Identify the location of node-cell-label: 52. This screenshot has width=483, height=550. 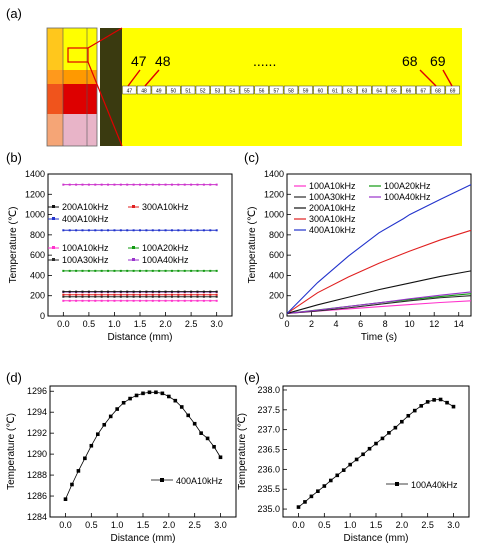
(203, 91).